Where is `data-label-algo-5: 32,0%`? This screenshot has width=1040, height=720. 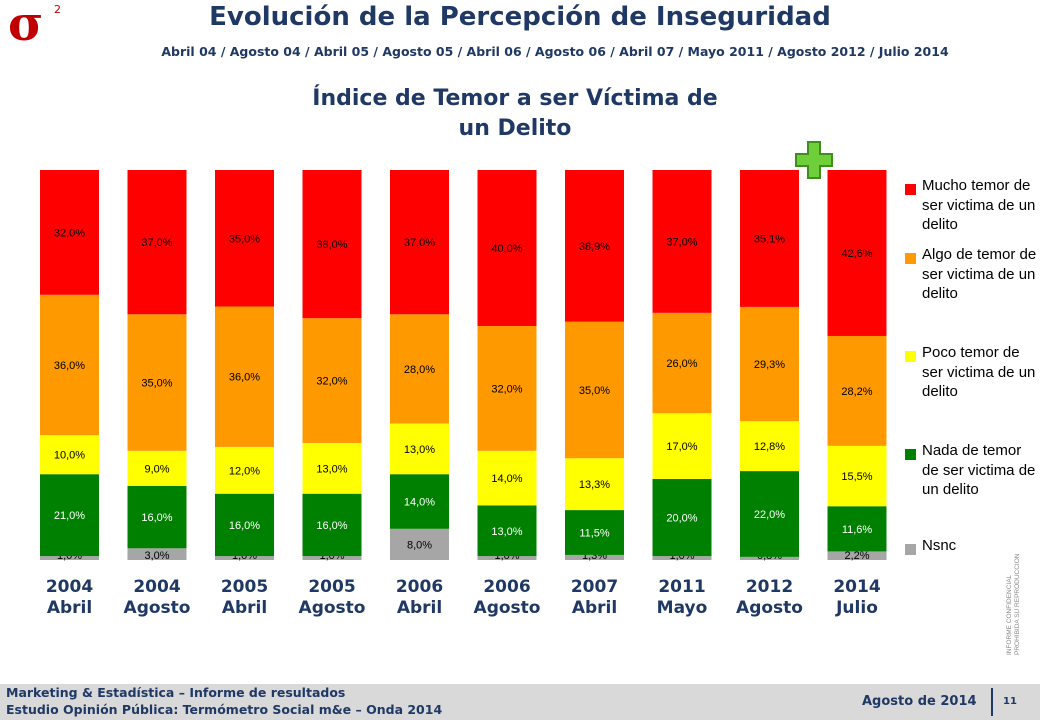 data-label-algo-5: 32,0% is located at coordinates (506, 389).